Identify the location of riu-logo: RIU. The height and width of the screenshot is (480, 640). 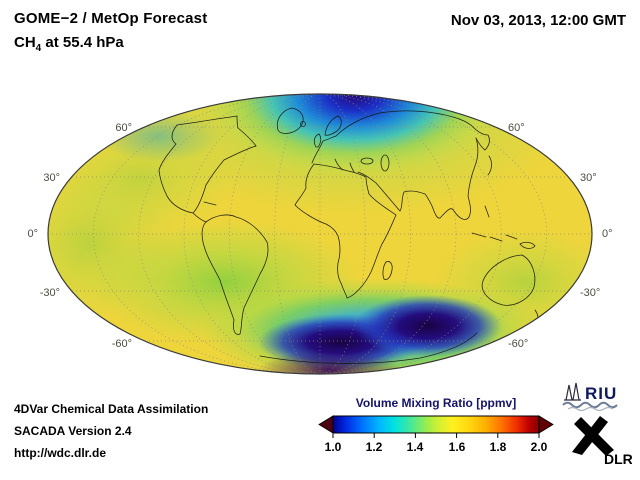
(596, 397).